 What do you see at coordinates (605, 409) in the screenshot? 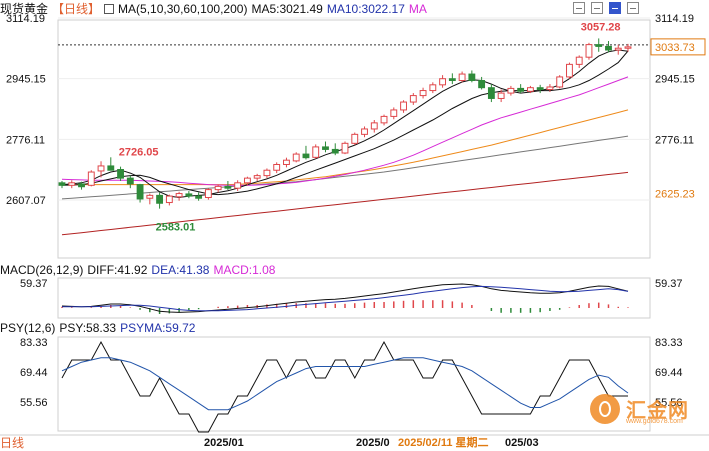
I see `logo-icon` at bounding box center [605, 409].